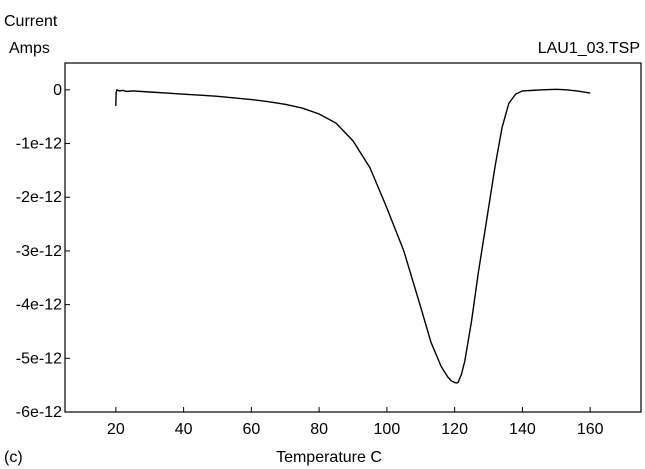 This screenshot has height=469, width=645. What do you see at coordinates (589, 48) in the screenshot?
I see `file-label: LAU1_03.TSP` at bounding box center [589, 48].